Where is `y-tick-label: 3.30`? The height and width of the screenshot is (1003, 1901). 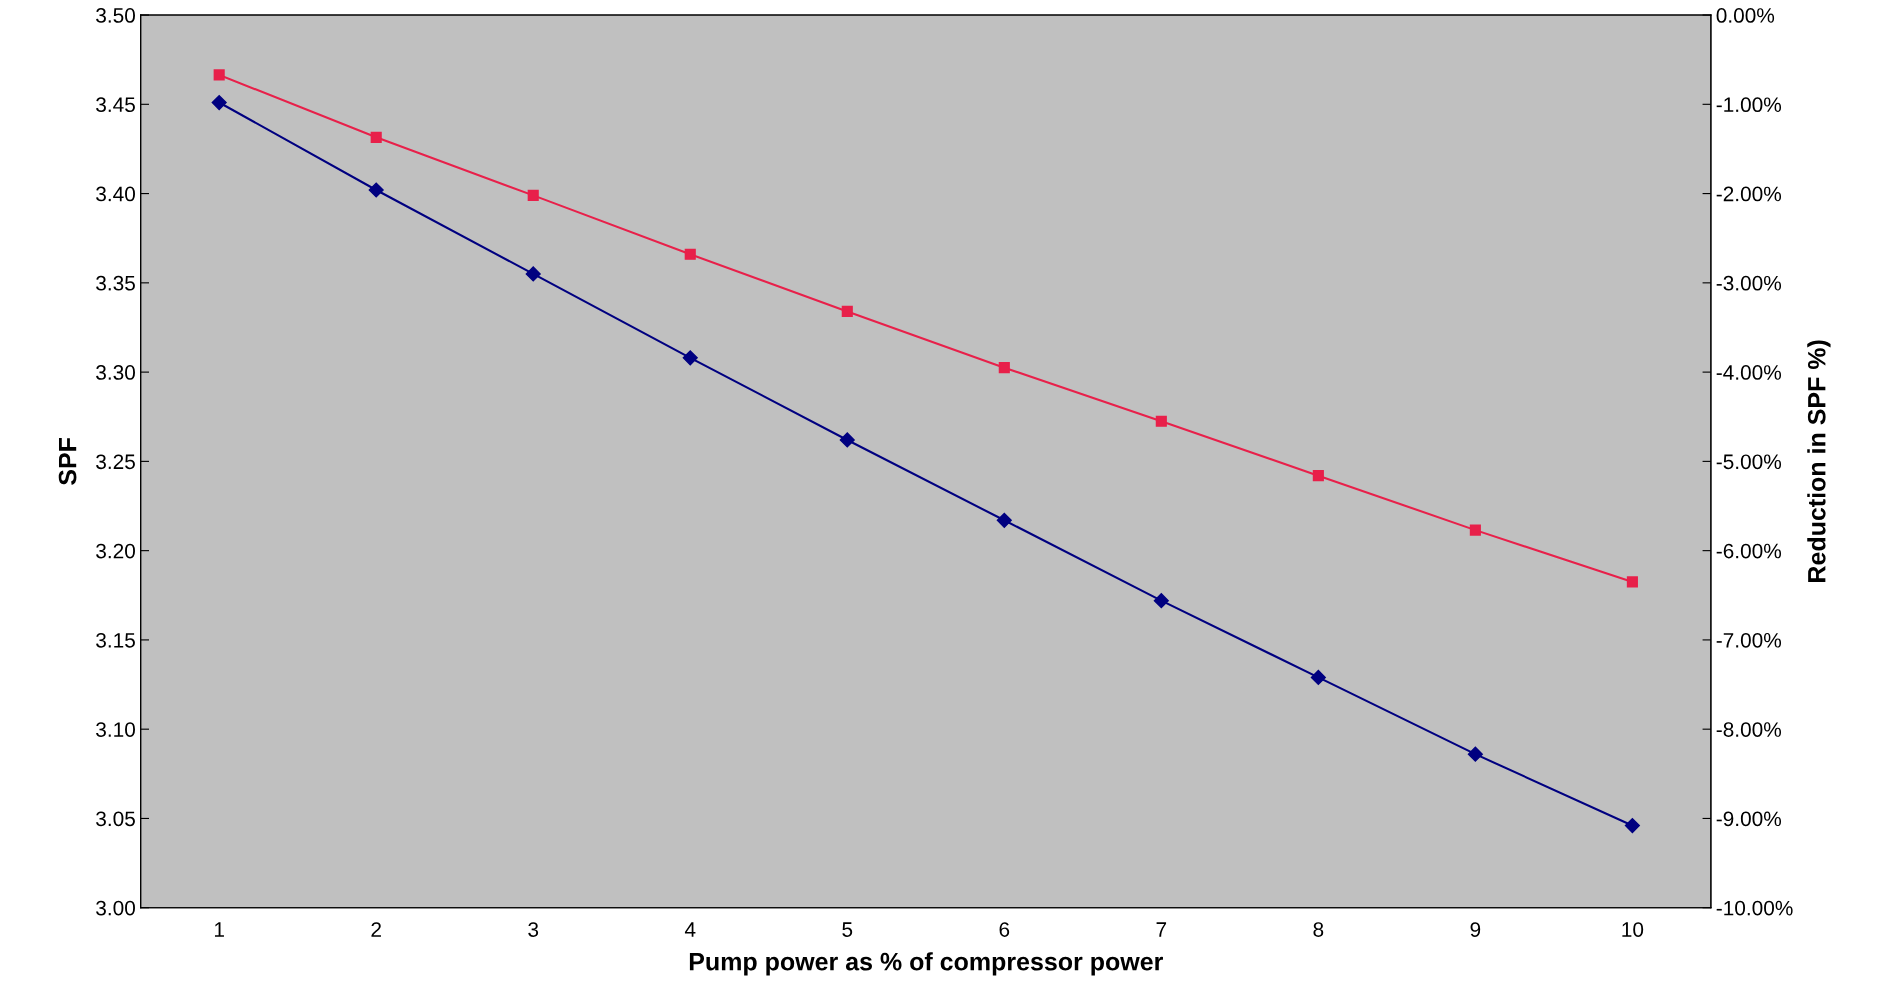
y-tick-label: 3.30 is located at coordinates (115, 372).